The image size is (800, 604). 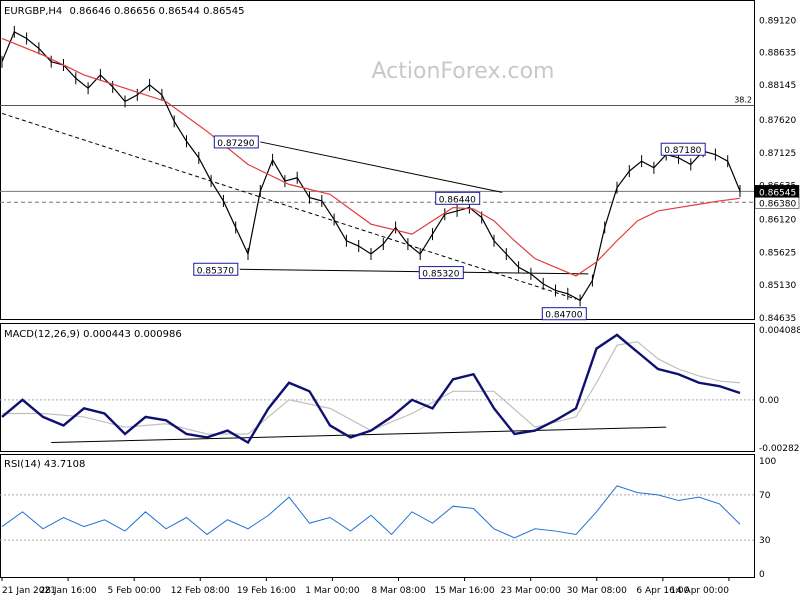 I want to click on level-price-tag, so click(x=777, y=191).